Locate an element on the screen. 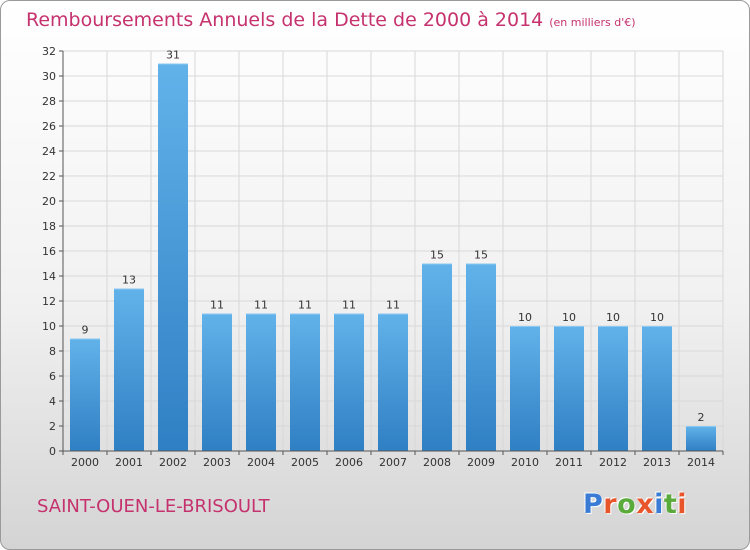 The width and height of the screenshot is (750, 550). y-tick-label-24: 24 is located at coordinates (49, 151).